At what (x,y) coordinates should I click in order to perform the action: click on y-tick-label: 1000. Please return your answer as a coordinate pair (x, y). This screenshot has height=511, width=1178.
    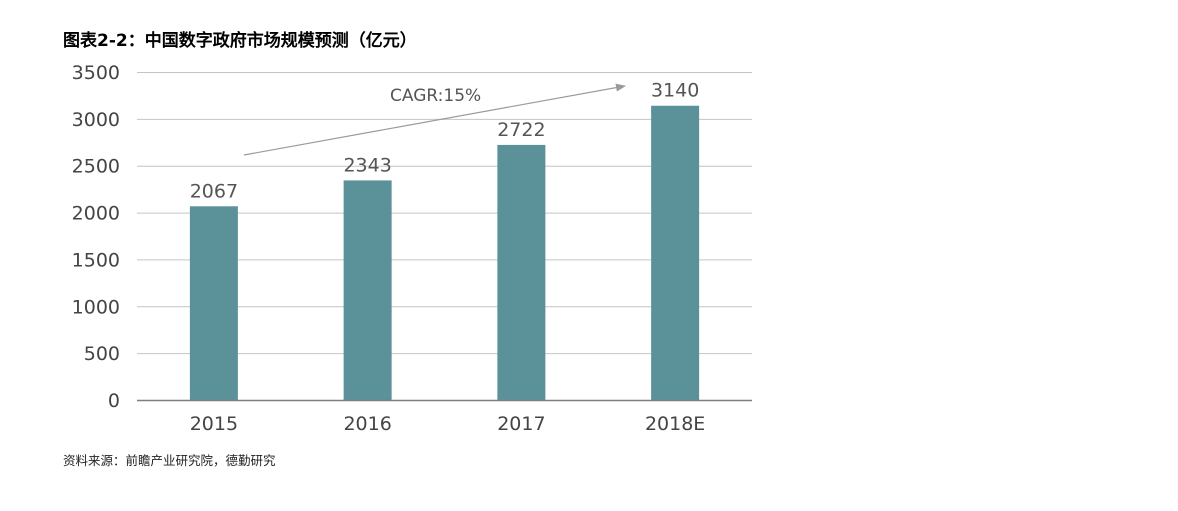
    Looking at the image, I should click on (96, 307).